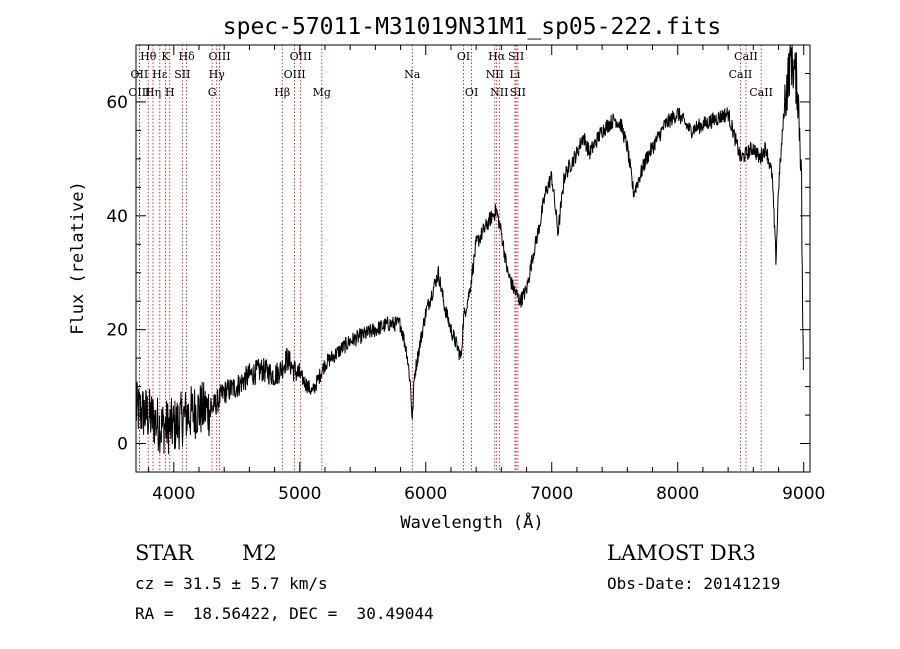 The width and height of the screenshot is (900, 649). Describe the element at coordinates (173, 494) in the screenshot. I see `x-tick-label: 4000` at that location.